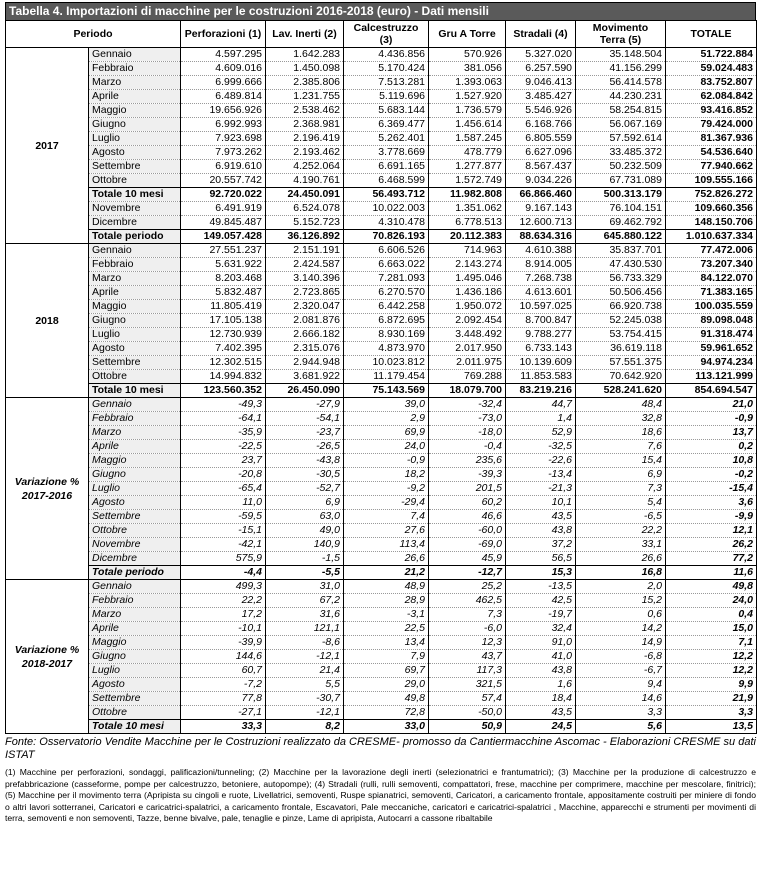  I want to click on cell: 1.572.749, so click(467, 180).